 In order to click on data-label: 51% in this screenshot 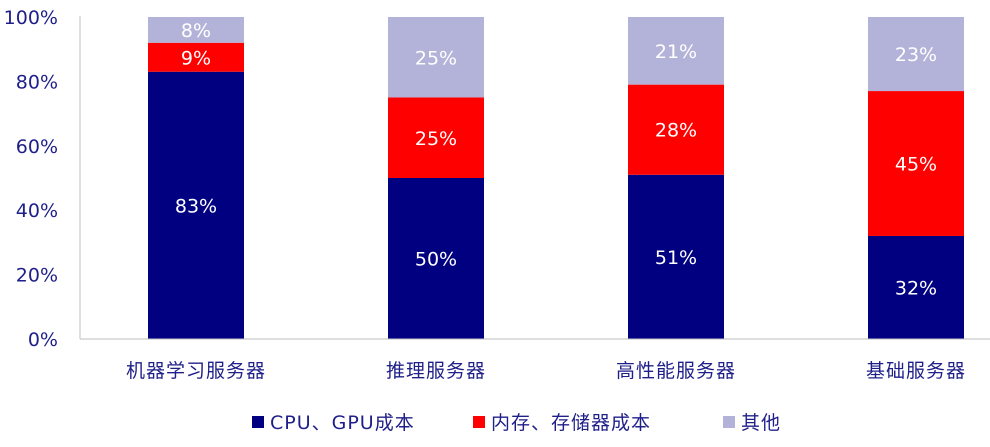, I will do `click(676, 258)`.